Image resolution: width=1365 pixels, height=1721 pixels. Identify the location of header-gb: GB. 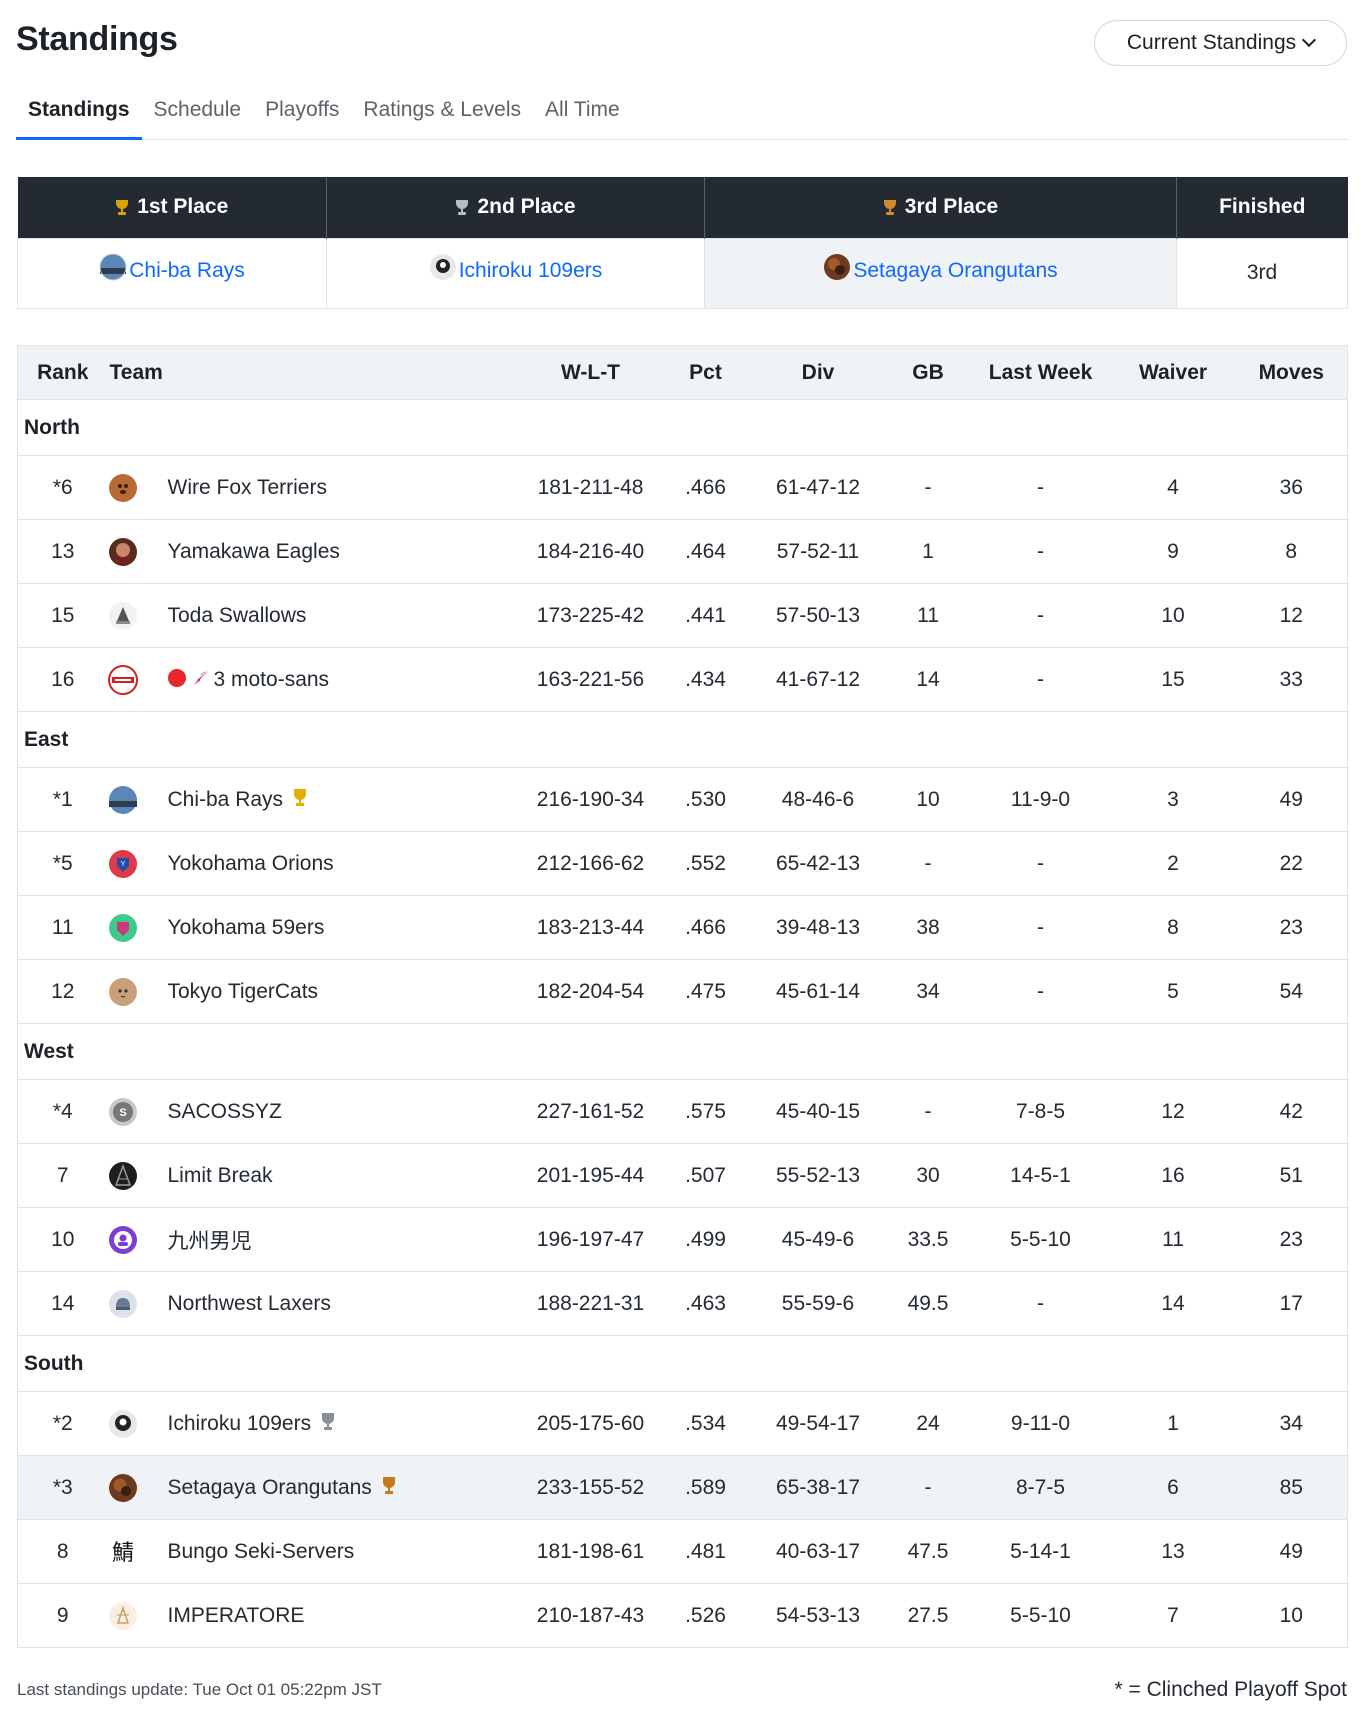
(928, 372).